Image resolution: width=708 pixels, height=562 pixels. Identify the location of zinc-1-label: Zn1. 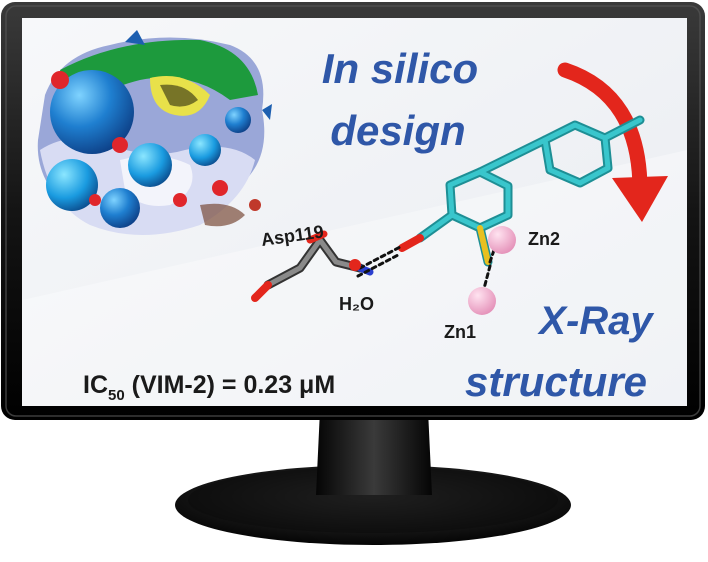
(460, 332).